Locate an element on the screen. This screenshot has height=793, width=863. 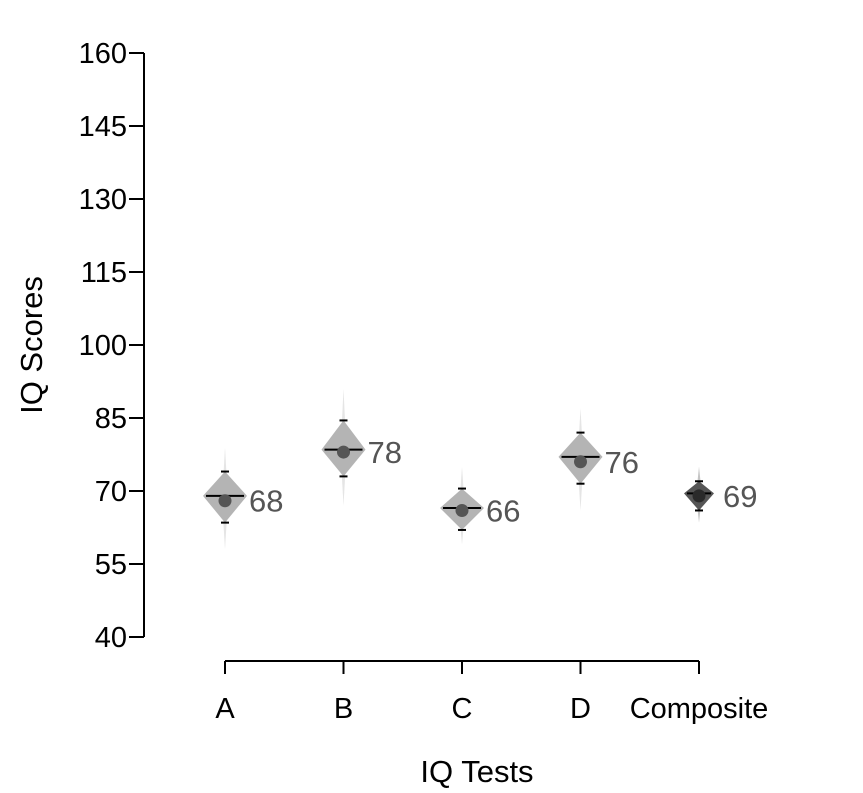
y-axis-title: IQ Scores is located at coordinates (31, 345).